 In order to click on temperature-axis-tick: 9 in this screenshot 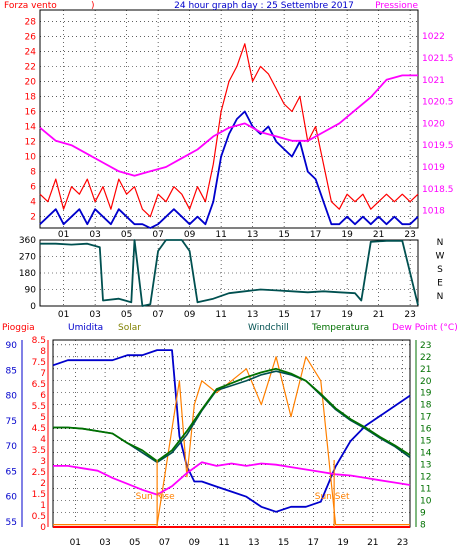, I will do `click(423, 514)`.